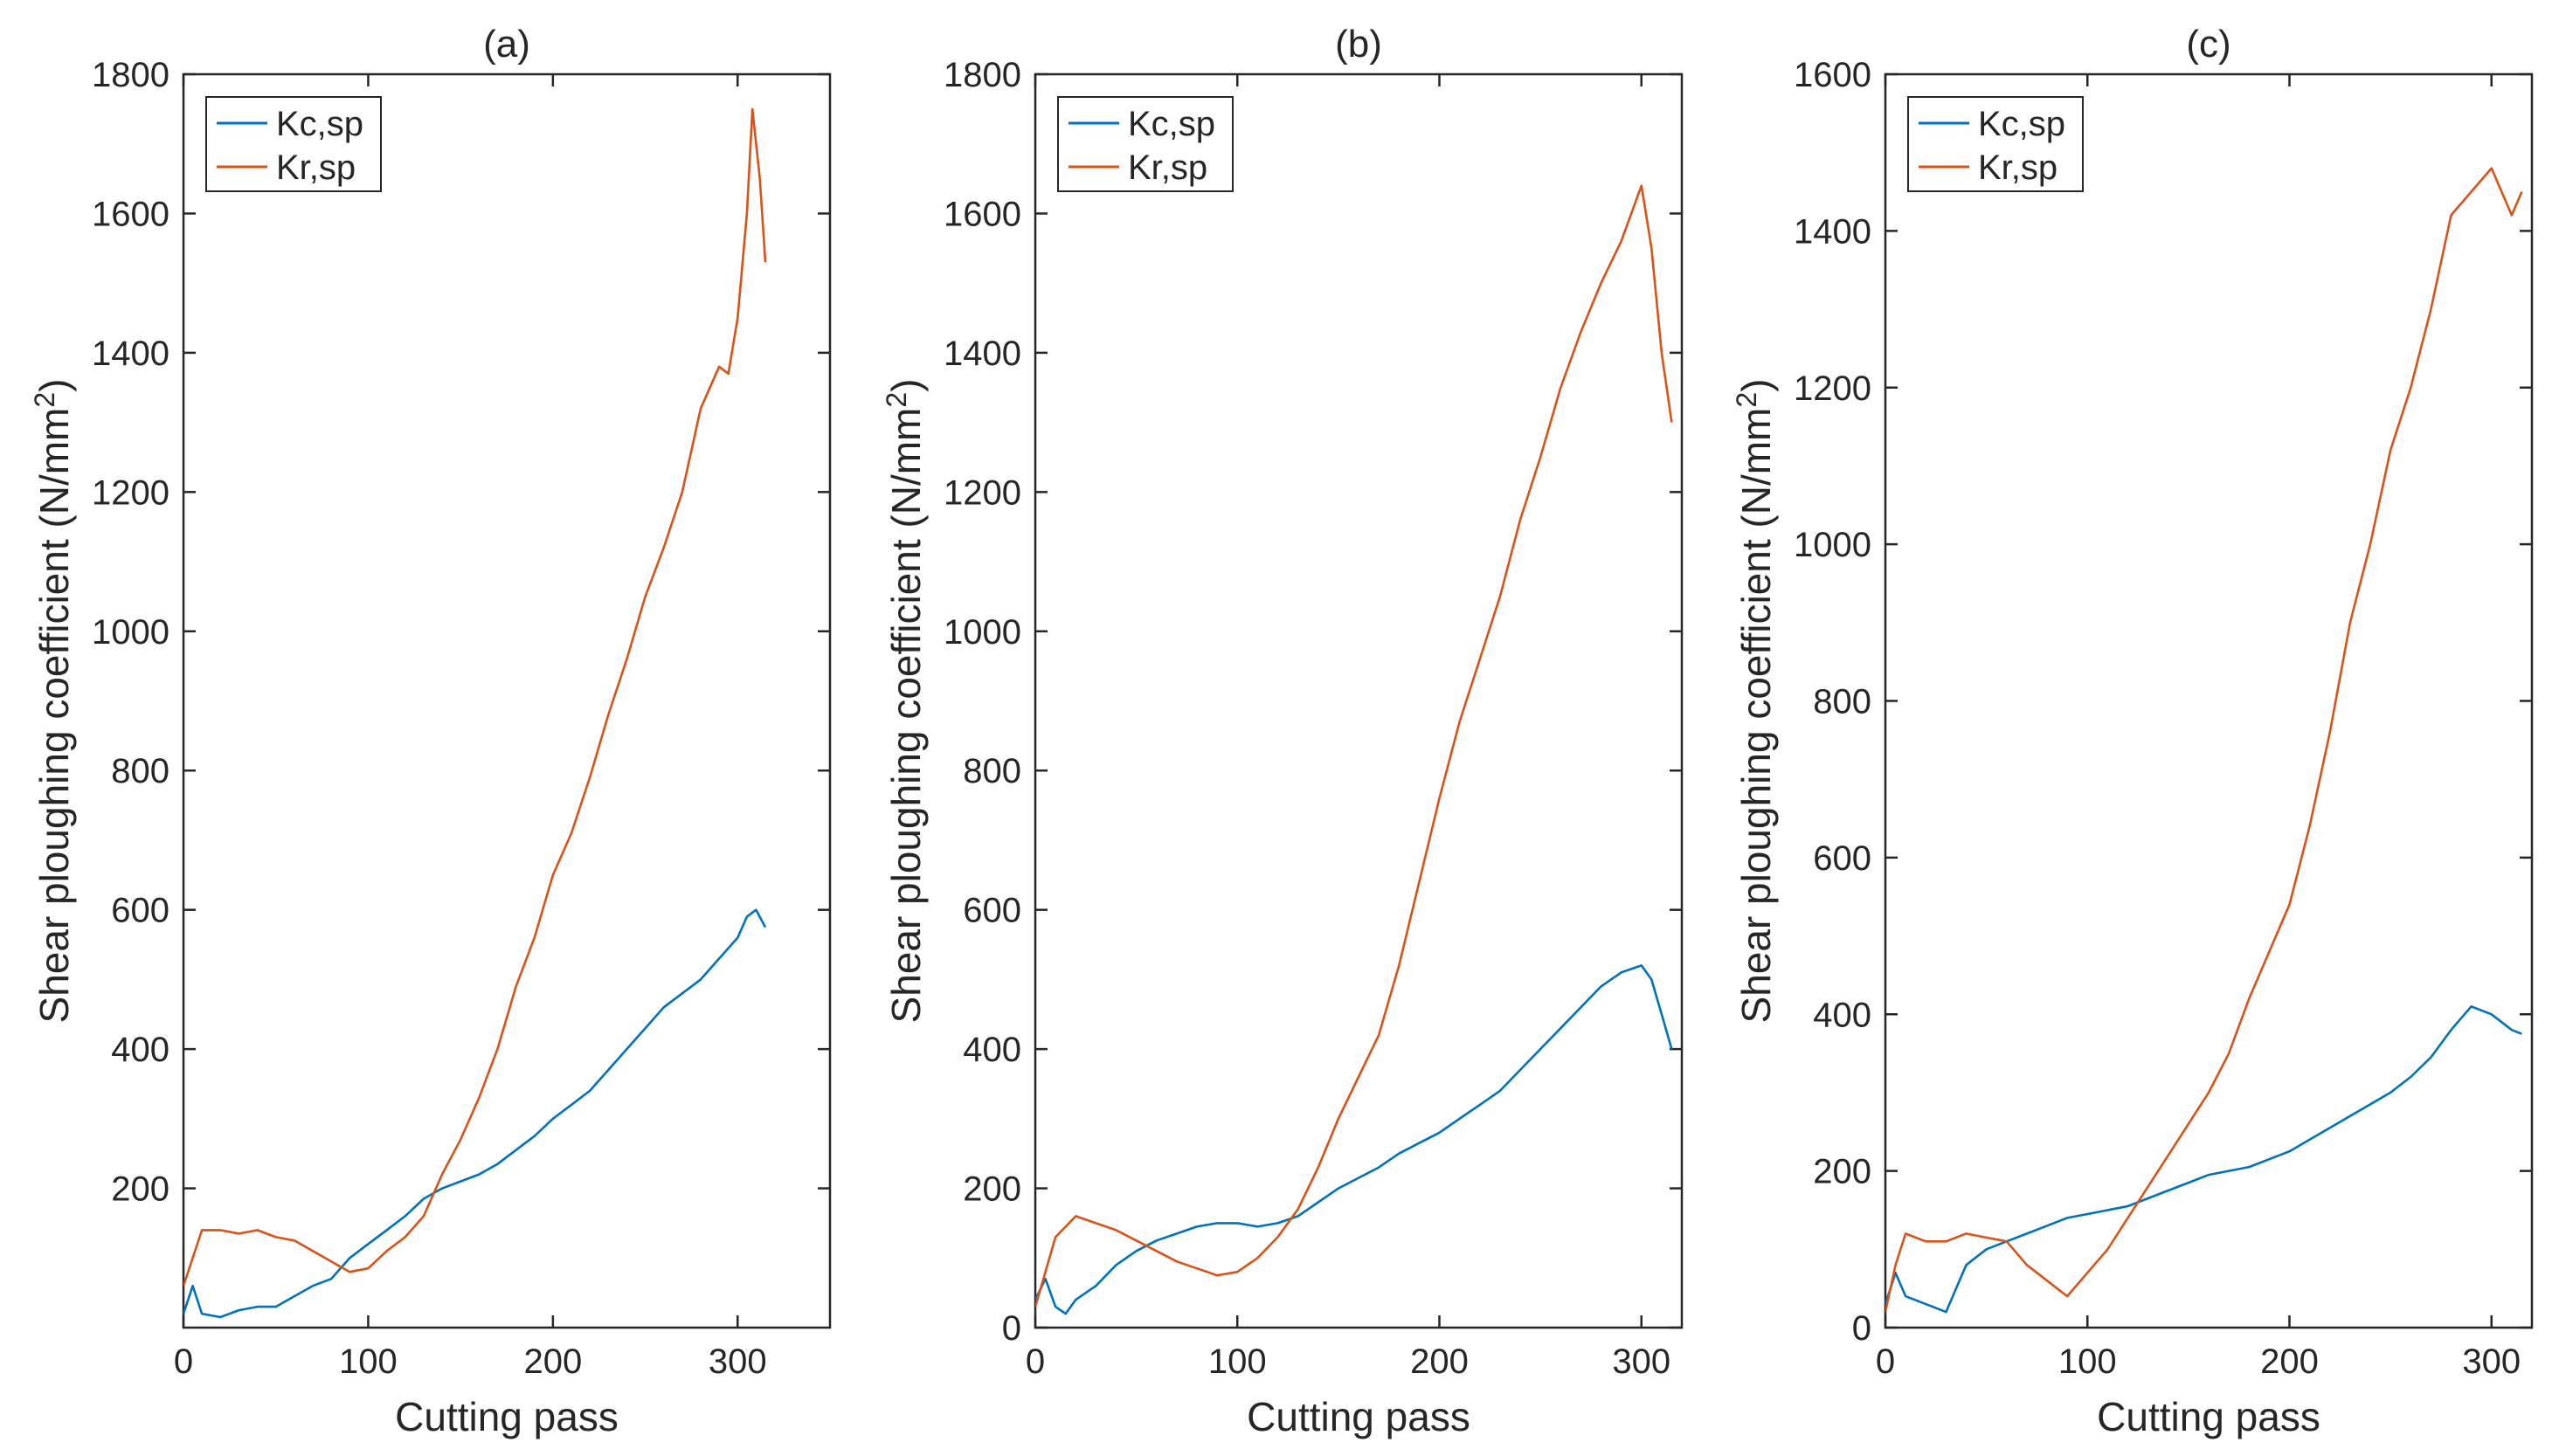 The height and width of the screenshot is (1456, 2552). Describe the element at coordinates (1832, 75) in the screenshot. I see `panel-c-ytick-label: 1600` at that location.